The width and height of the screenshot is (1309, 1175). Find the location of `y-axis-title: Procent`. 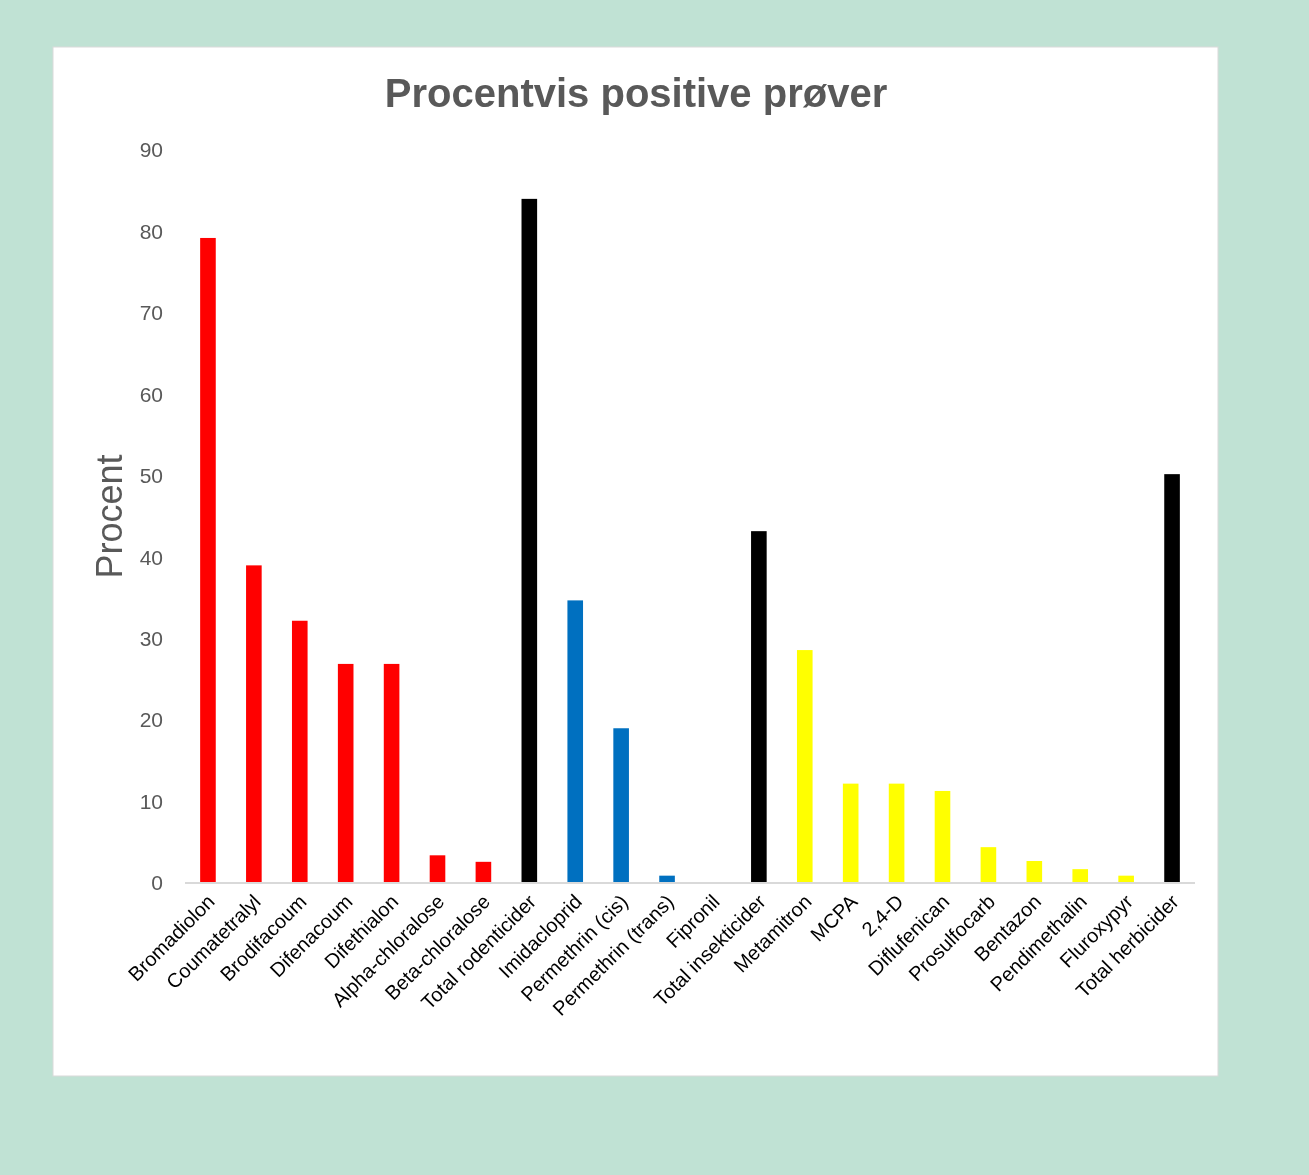

y-axis-title: Procent is located at coordinates (109, 516).